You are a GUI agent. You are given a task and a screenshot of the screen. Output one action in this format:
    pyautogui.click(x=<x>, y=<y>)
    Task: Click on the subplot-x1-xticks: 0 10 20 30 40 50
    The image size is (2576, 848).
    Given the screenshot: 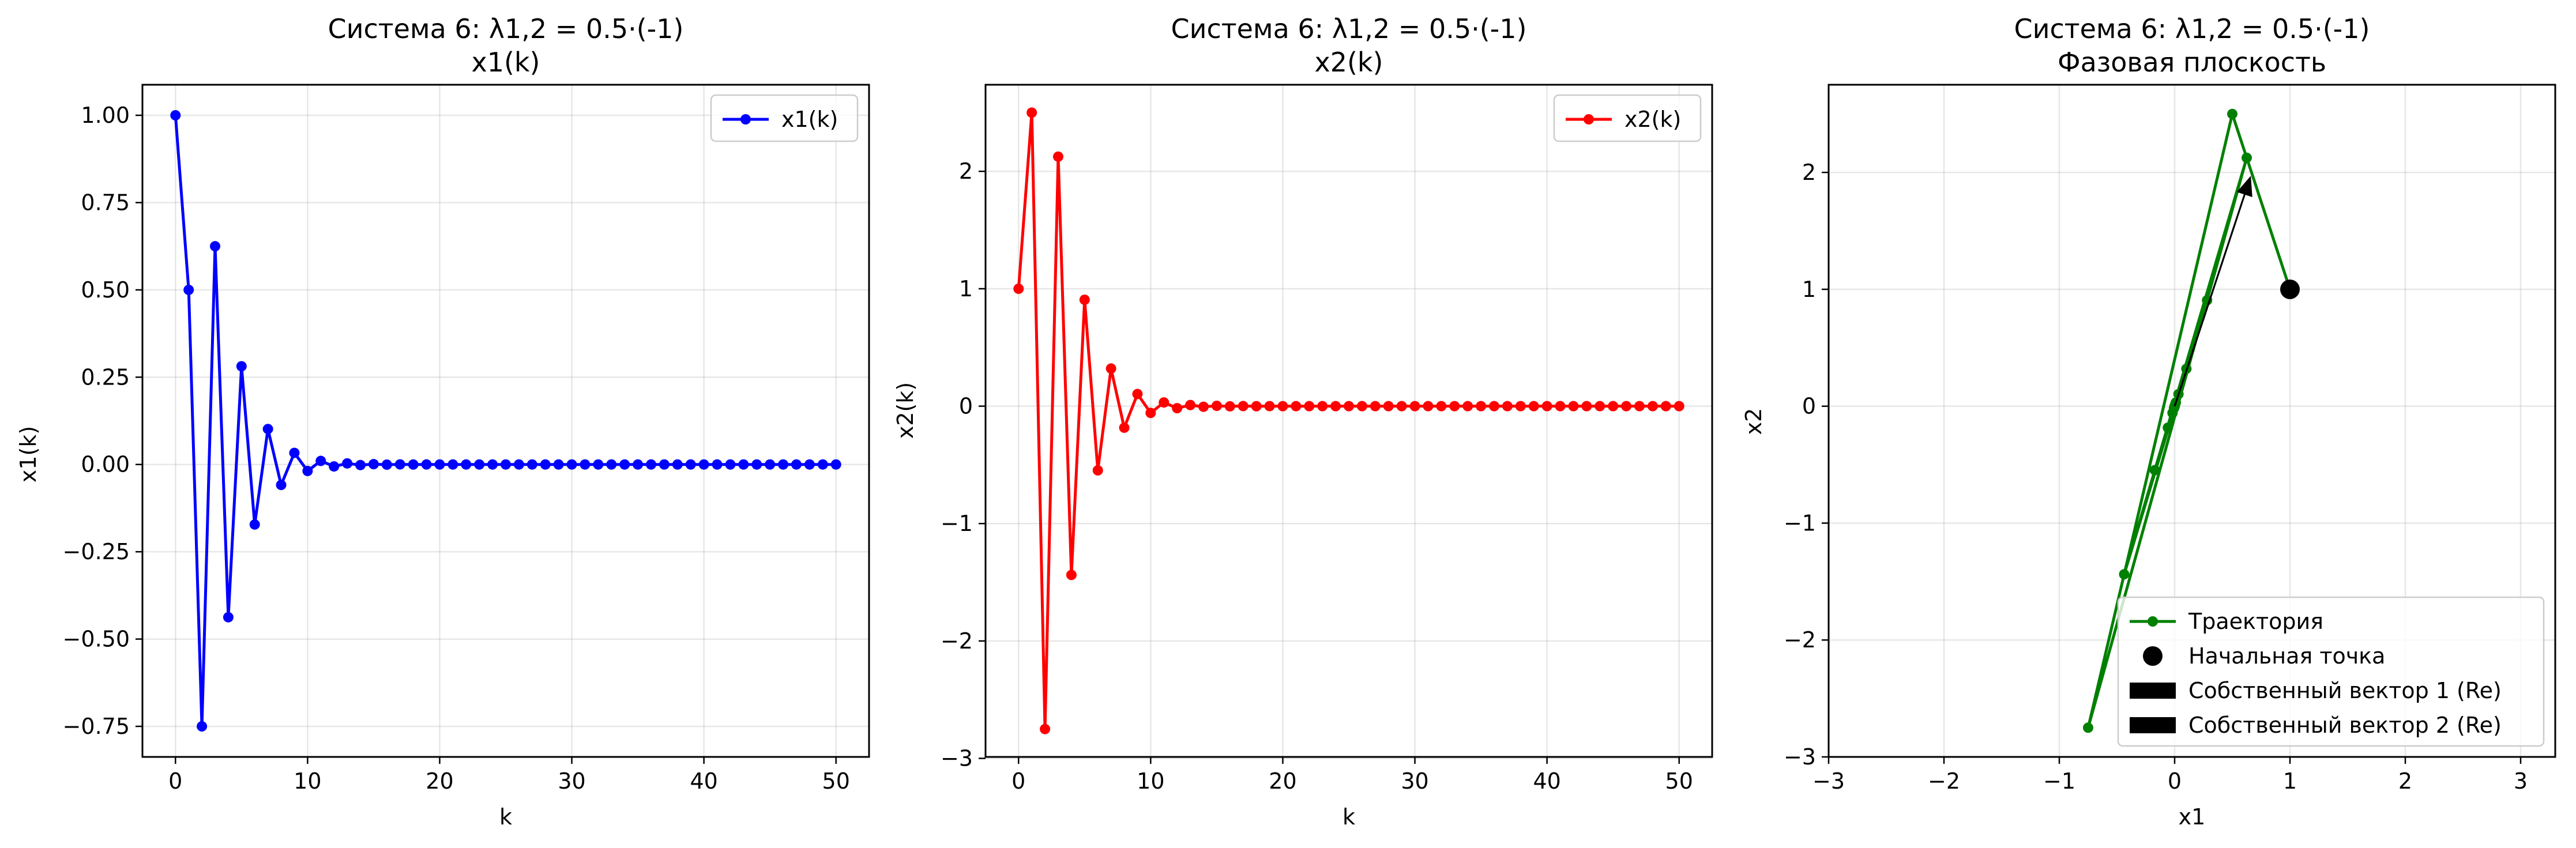 What is the action you would take?
    pyautogui.click(x=509, y=776)
    